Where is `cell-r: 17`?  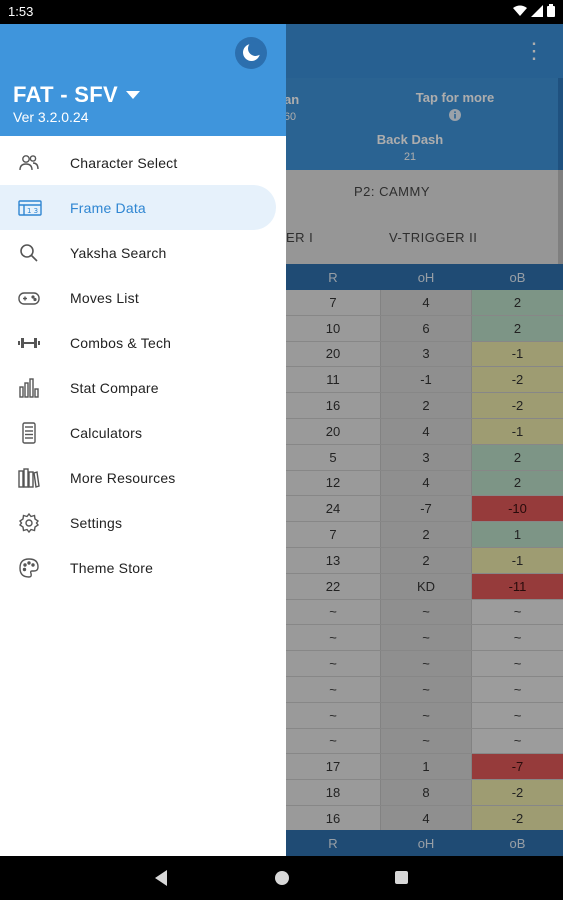
cell-r: 17 is located at coordinates (333, 767).